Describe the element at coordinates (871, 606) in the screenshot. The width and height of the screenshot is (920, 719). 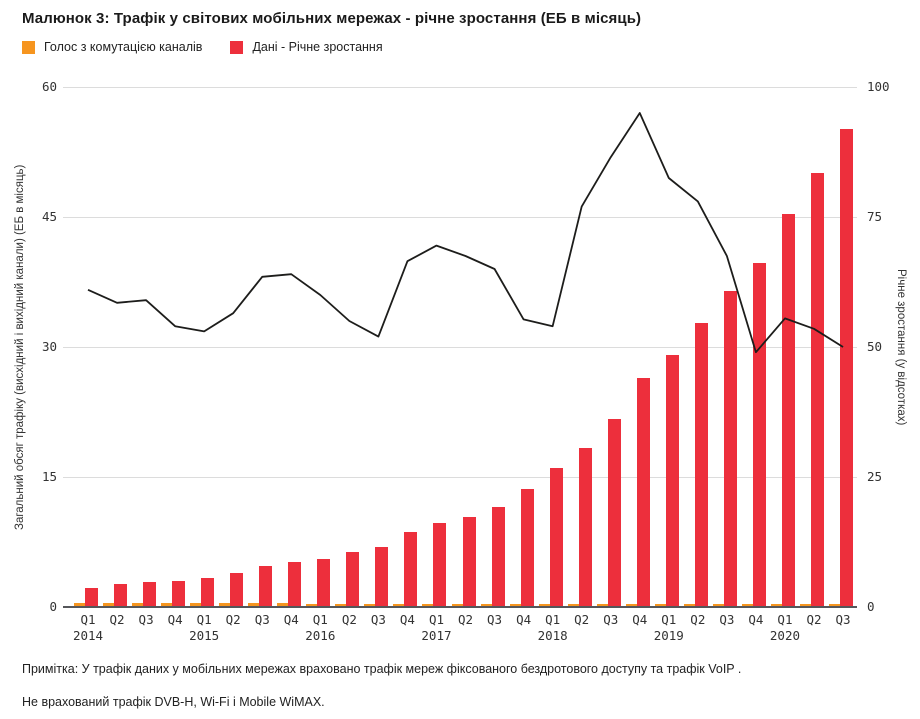
I see `right-tick-label: 0` at that location.